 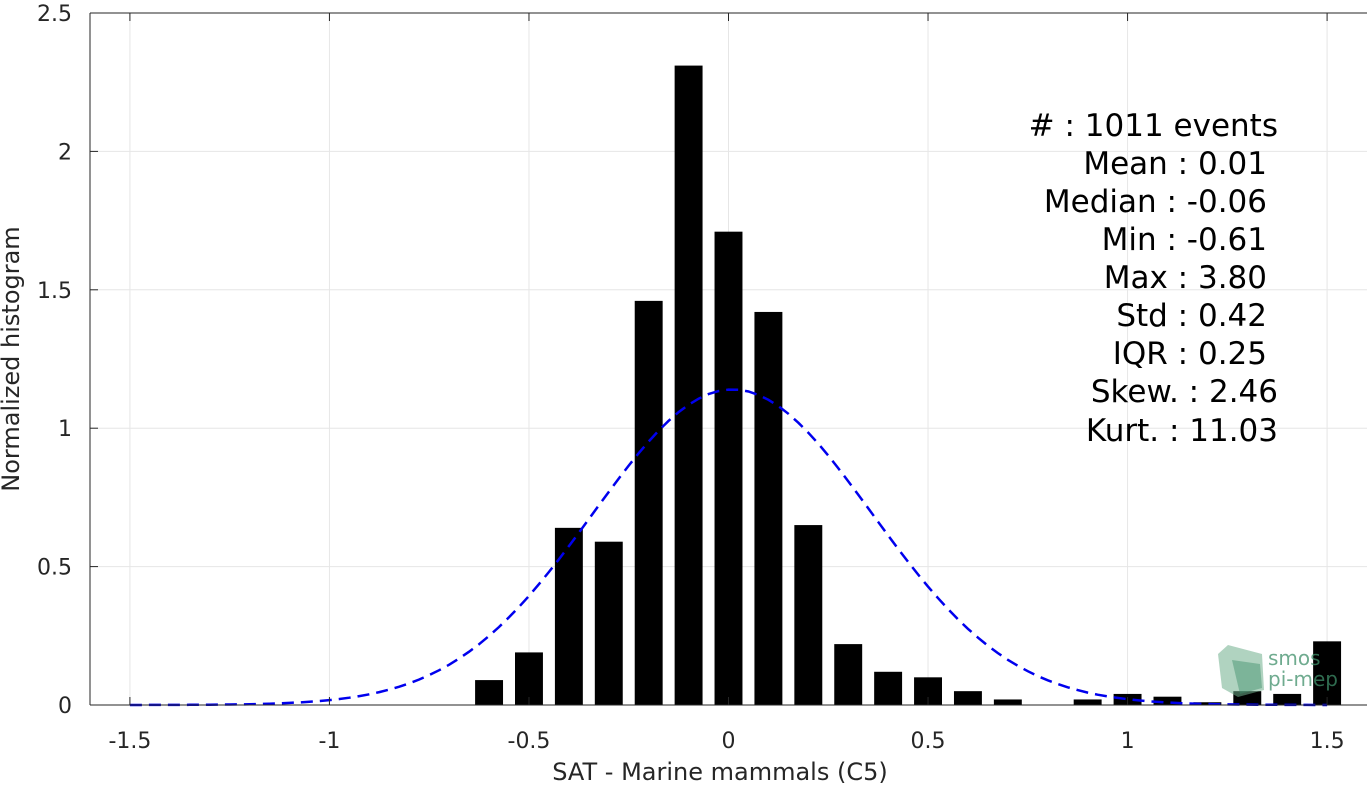 What do you see at coordinates (1247, 677) in the screenshot?
I see `logo-mark-shadow-icon` at bounding box center [1247, 677].